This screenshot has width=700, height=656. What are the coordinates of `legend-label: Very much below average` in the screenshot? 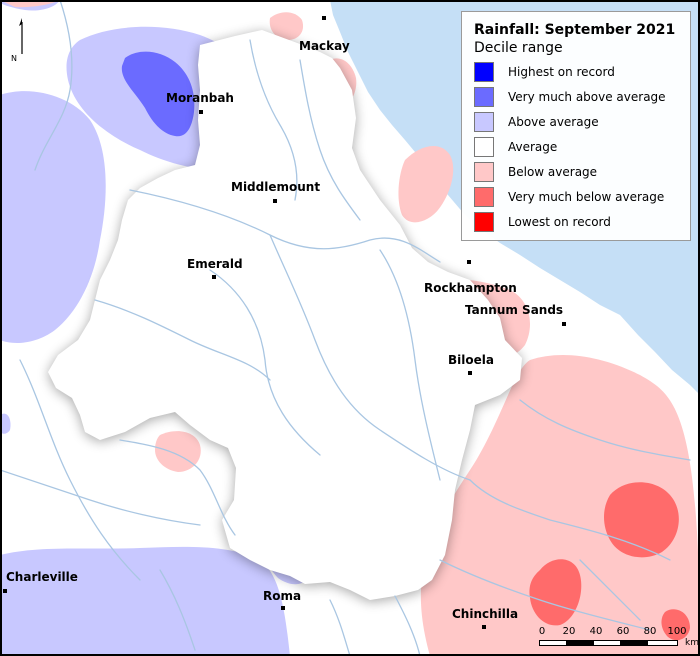 It's located at (586, 197).